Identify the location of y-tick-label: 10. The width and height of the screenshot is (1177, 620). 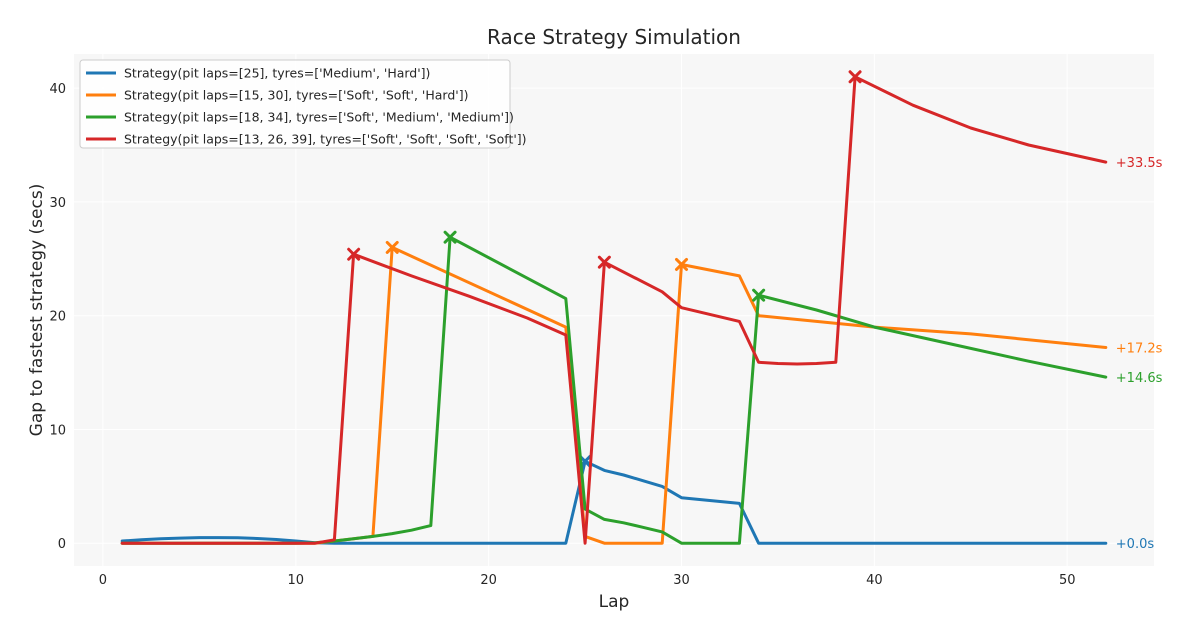
(57, 430).